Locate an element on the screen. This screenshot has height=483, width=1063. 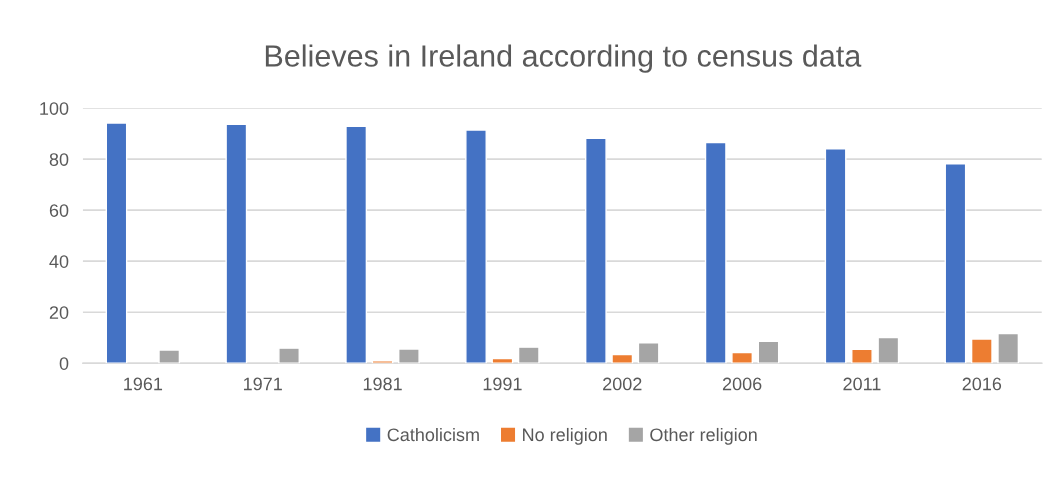
legend-label: Other religion is located at coordinates (703, 436).